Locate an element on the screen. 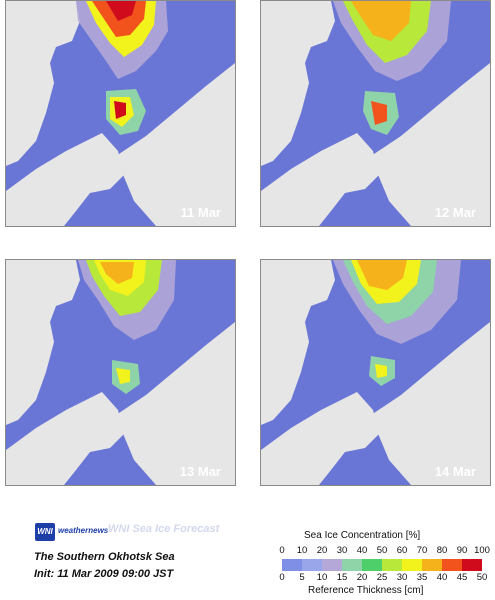 The image size is (495, 600). thickness-tick-label: 0 is located at coordinates (282, 577).